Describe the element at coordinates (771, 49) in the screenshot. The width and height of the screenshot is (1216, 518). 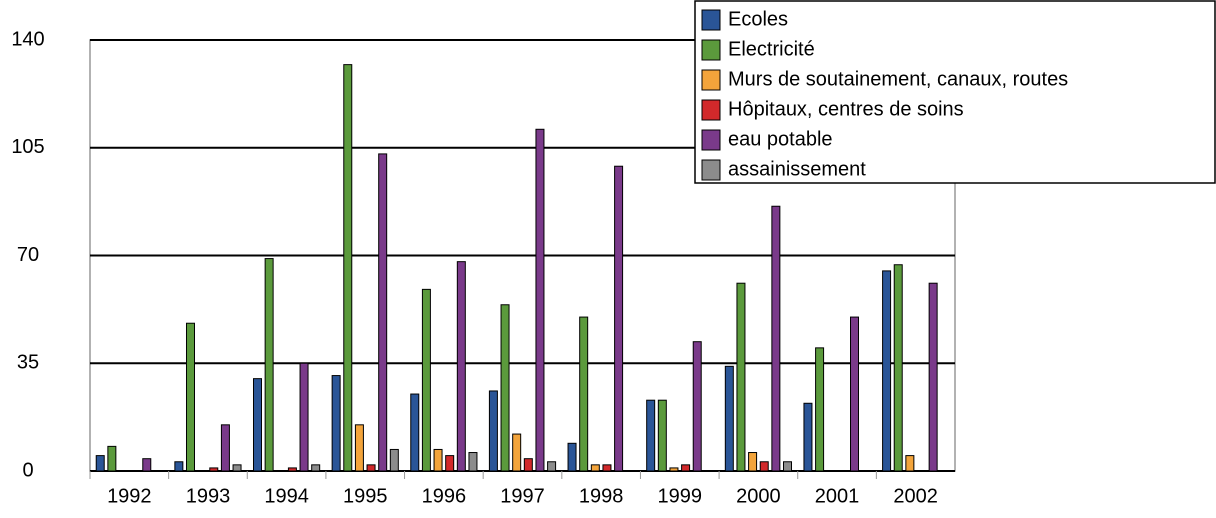
I see `legend-label: Electricité` at that location.